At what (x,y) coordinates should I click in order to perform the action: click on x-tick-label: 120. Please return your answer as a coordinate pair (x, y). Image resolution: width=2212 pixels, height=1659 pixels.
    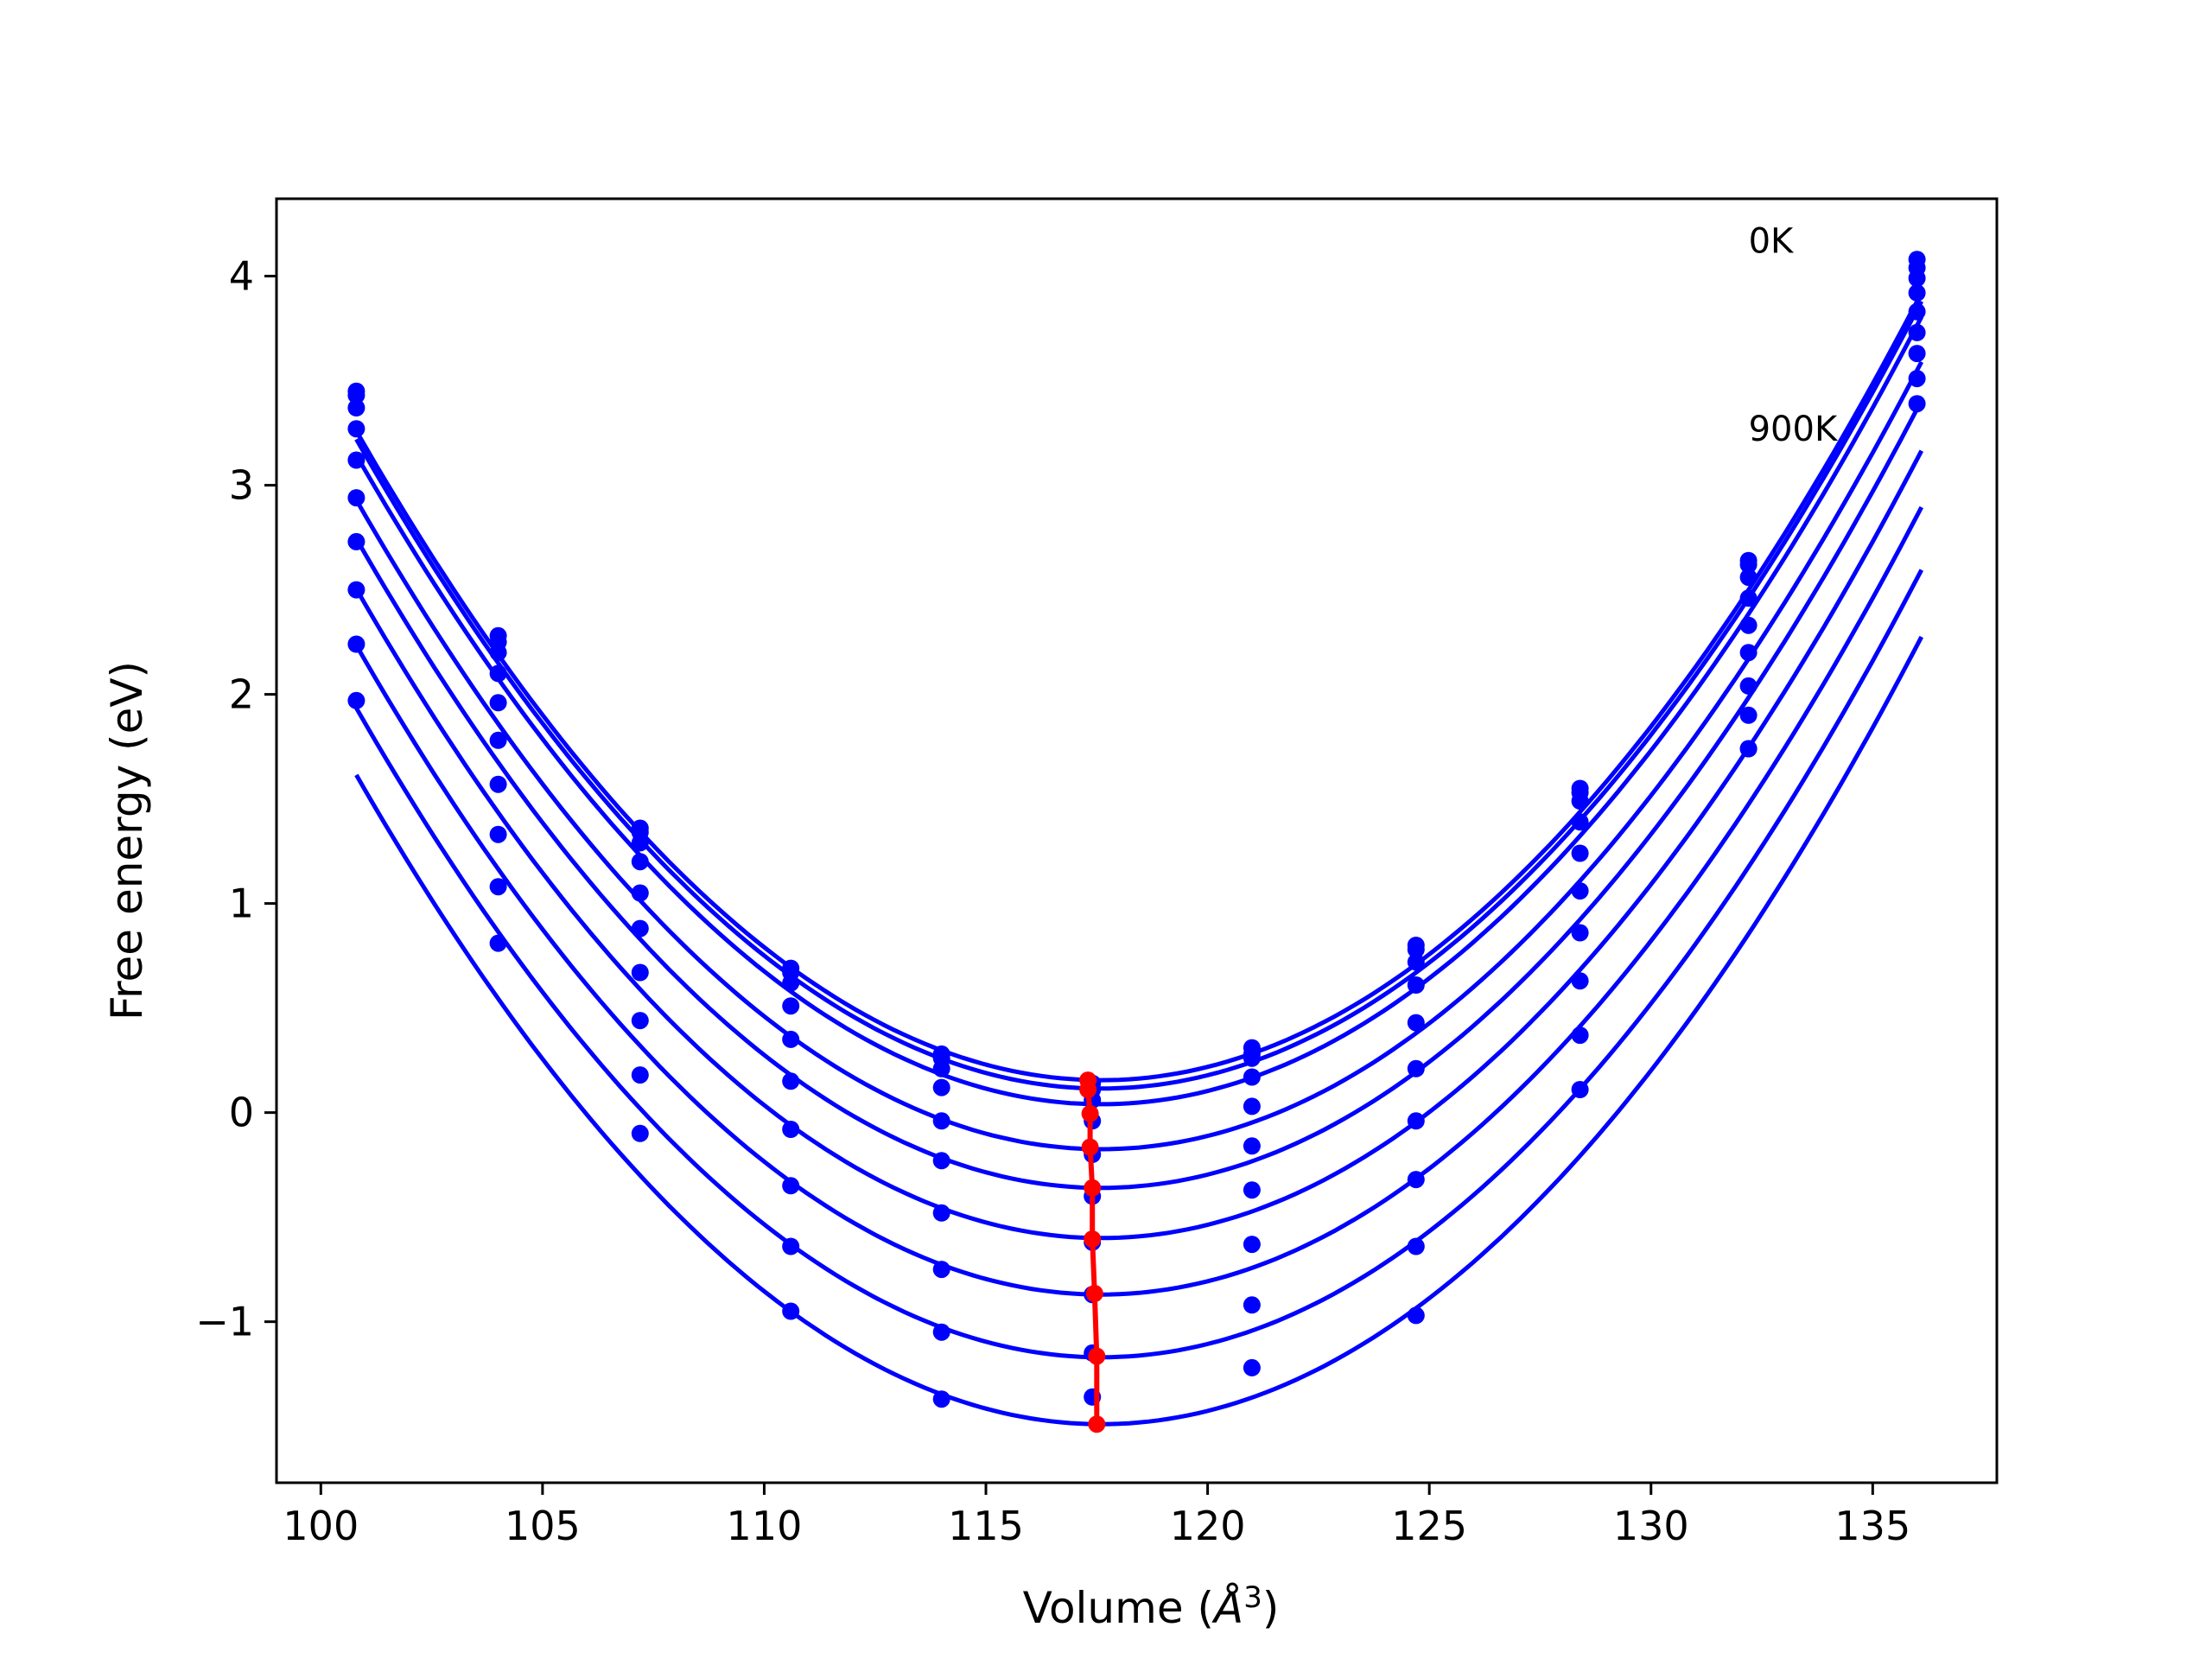
    Looking at the image, I should click on (1208, 1526).